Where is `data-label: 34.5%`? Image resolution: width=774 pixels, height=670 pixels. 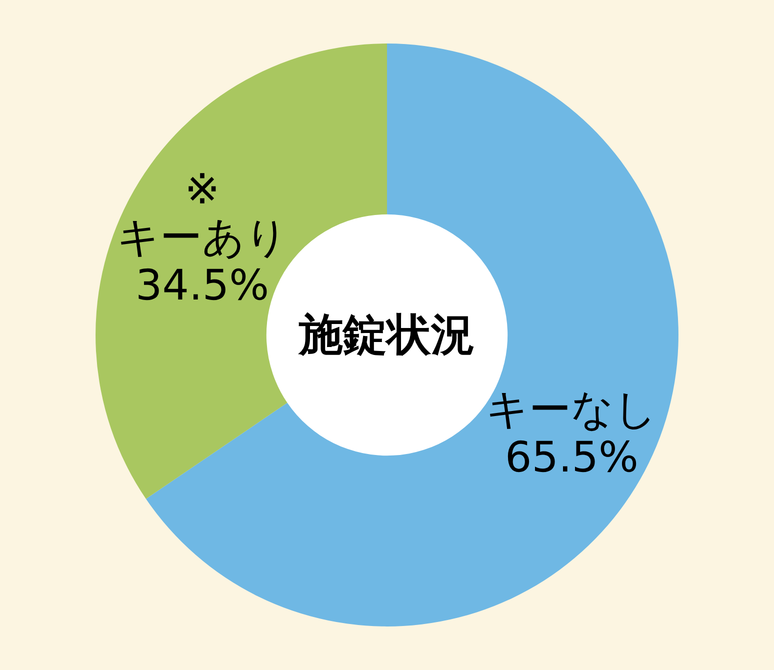 data-label: 34.5% is located at coordinates (202, 285).